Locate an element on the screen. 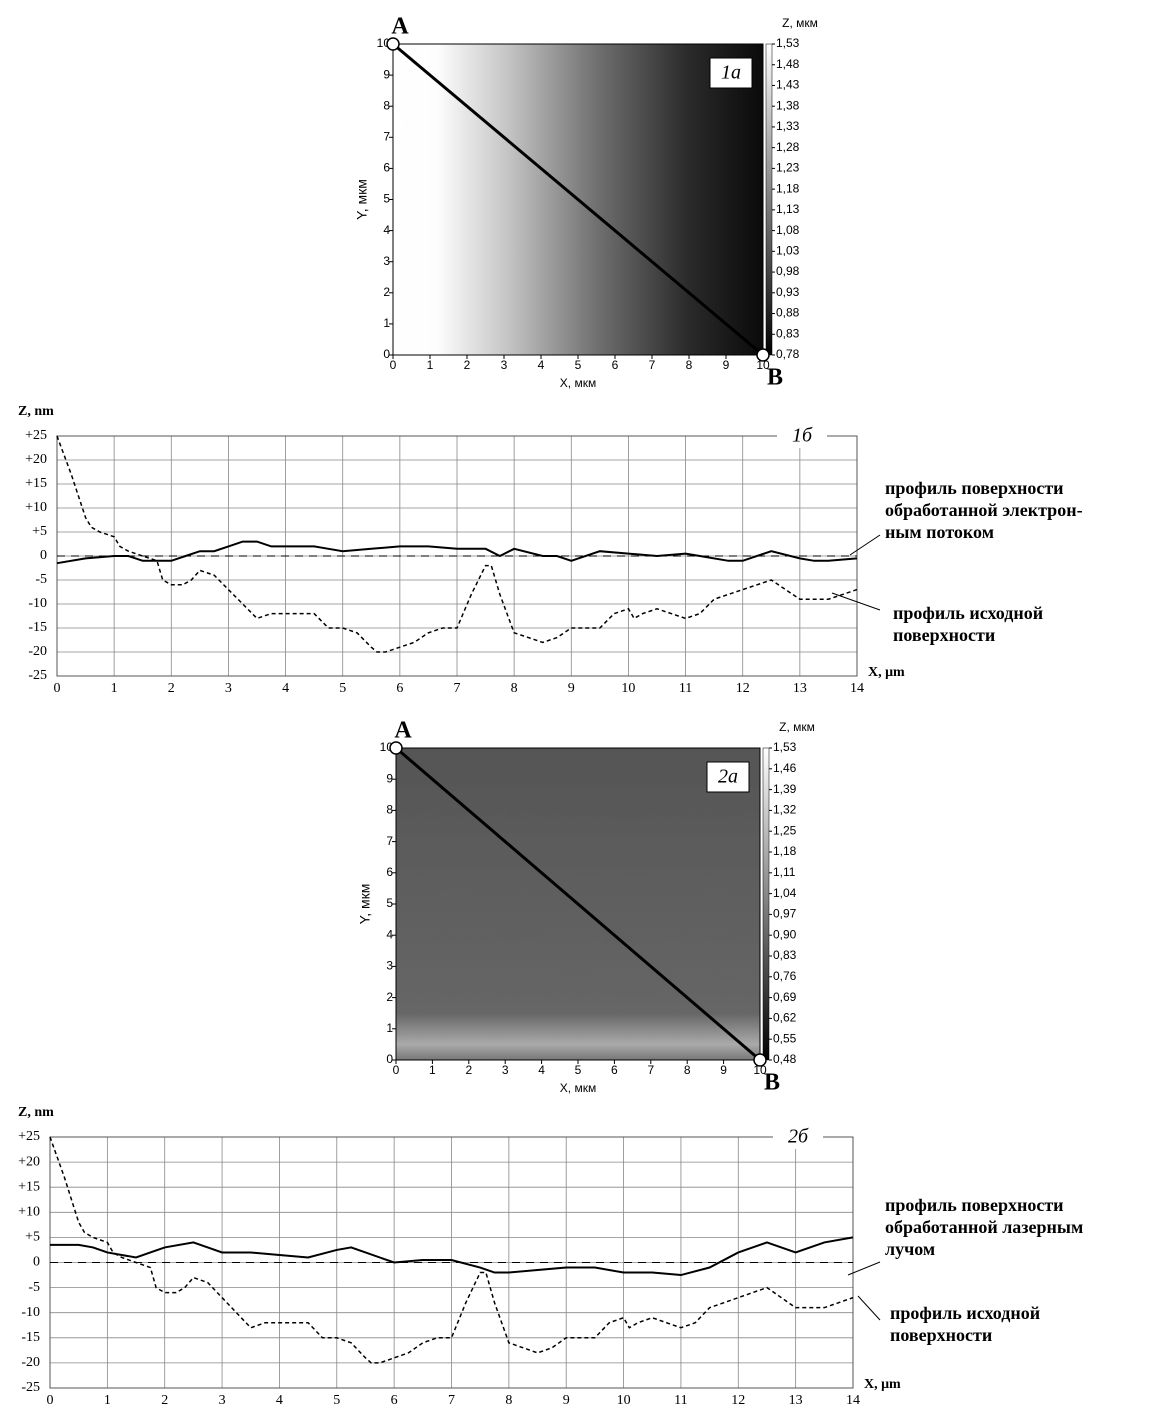  colorbar-tick-label: 1,28 is located at coordinates (788, 147).